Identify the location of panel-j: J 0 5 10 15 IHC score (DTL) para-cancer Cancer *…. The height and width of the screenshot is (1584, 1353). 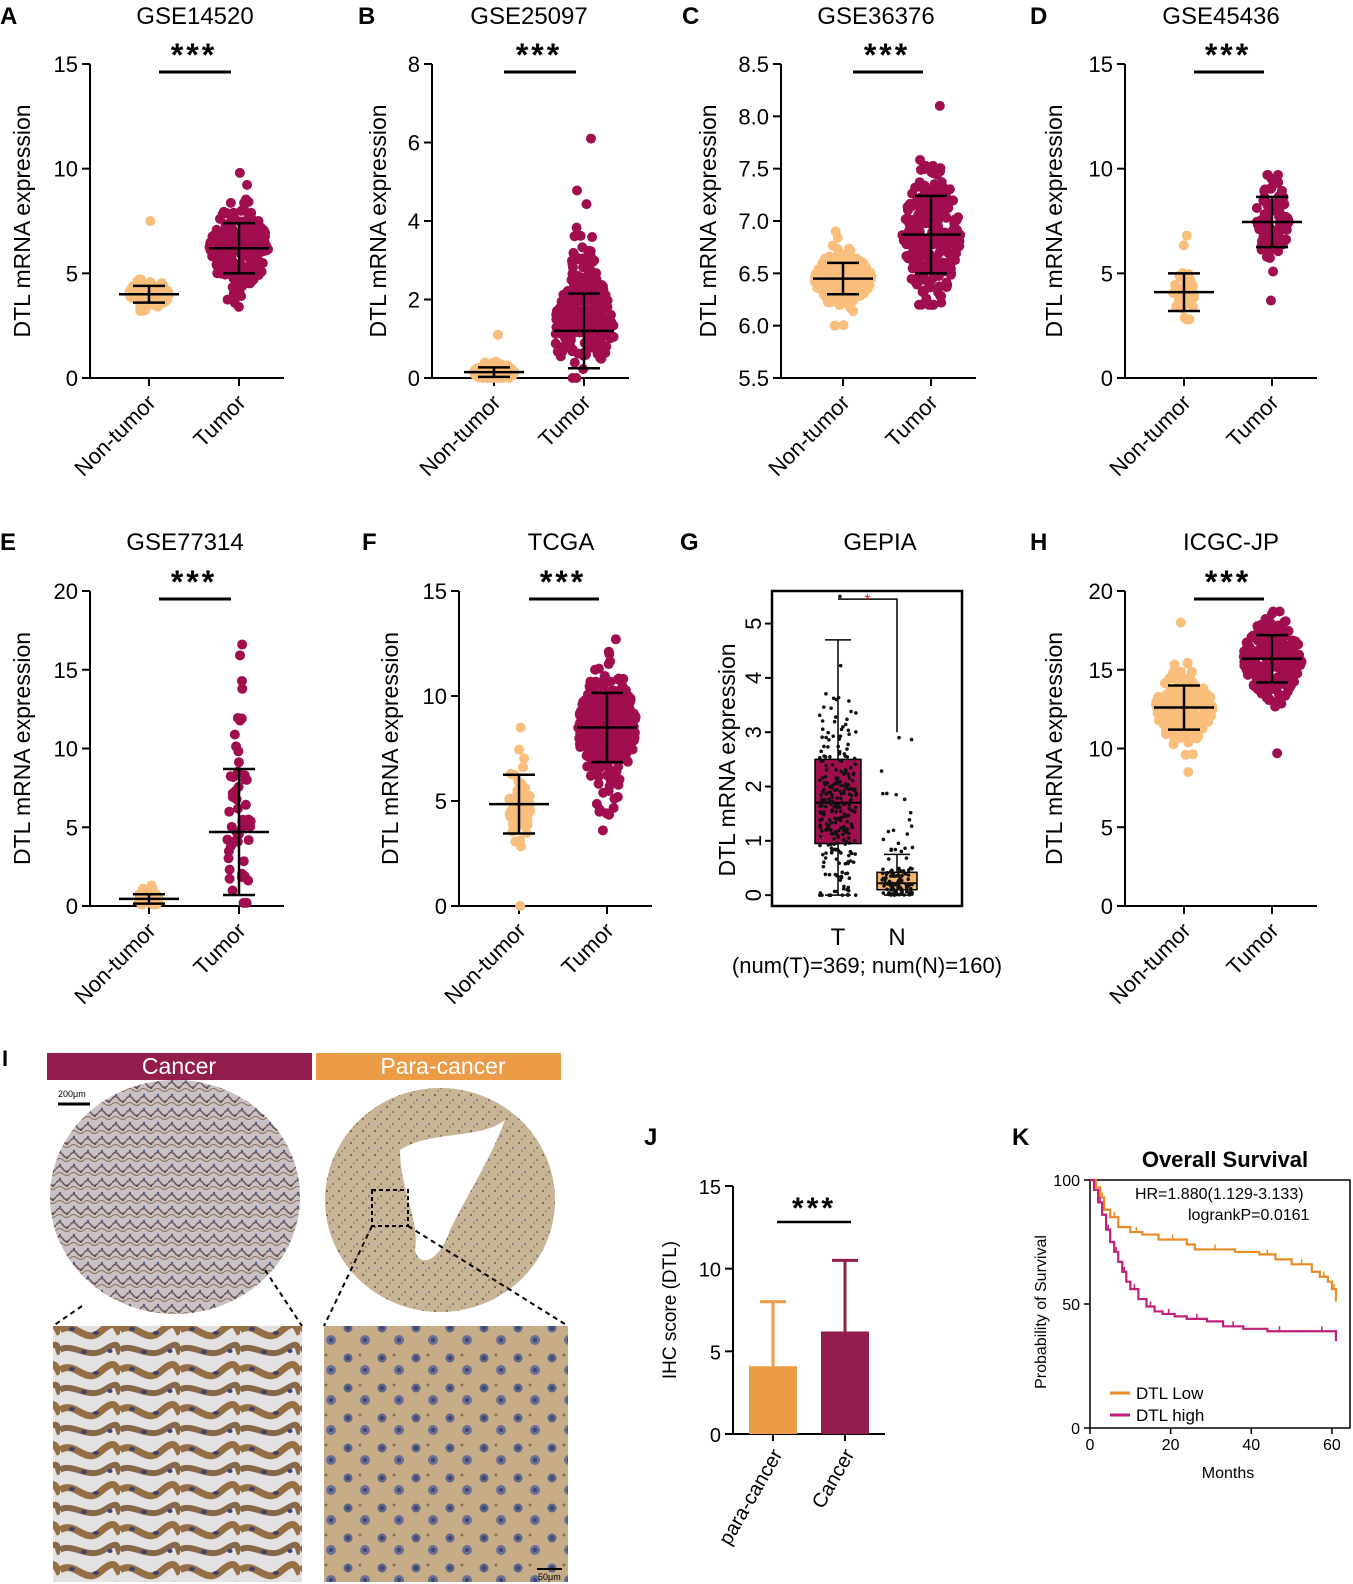
(764, 1336).